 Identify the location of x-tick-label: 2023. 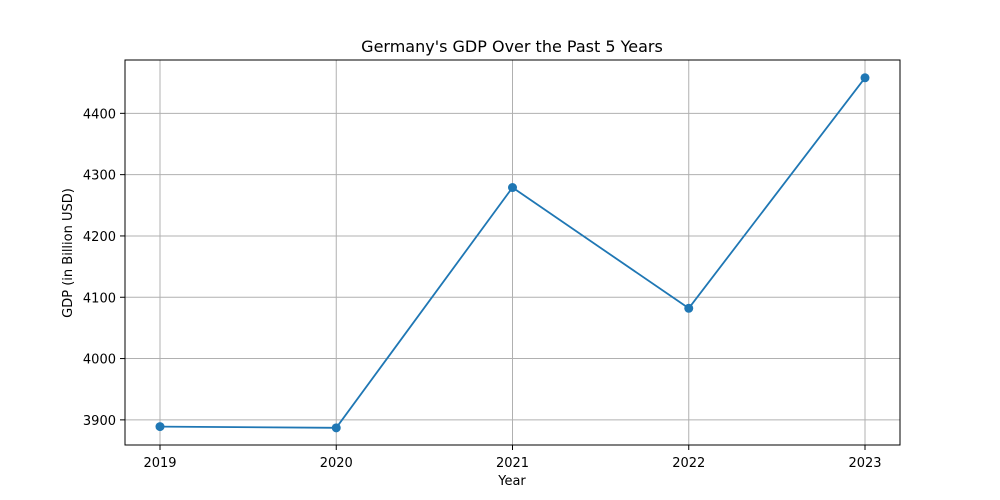
(864, 463).